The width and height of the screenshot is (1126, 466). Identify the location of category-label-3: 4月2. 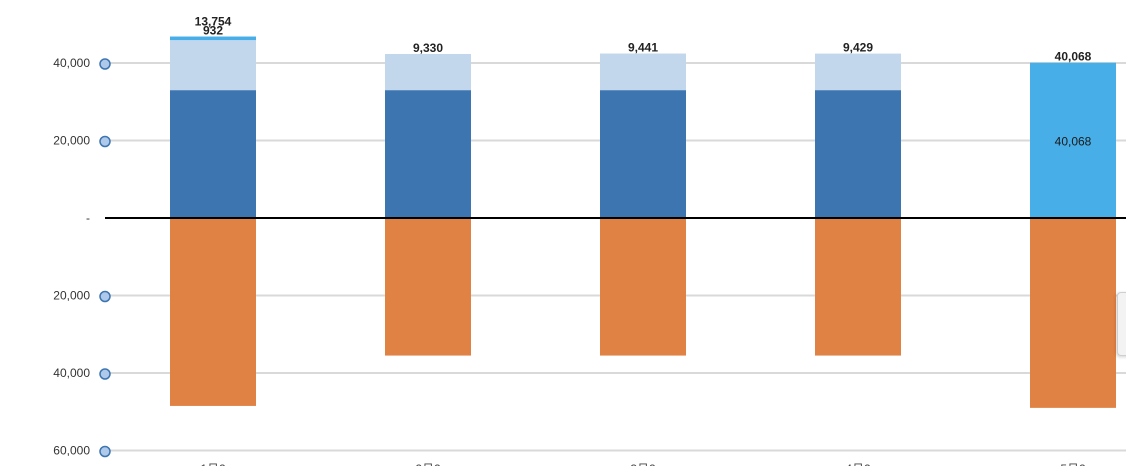
(858, 464).